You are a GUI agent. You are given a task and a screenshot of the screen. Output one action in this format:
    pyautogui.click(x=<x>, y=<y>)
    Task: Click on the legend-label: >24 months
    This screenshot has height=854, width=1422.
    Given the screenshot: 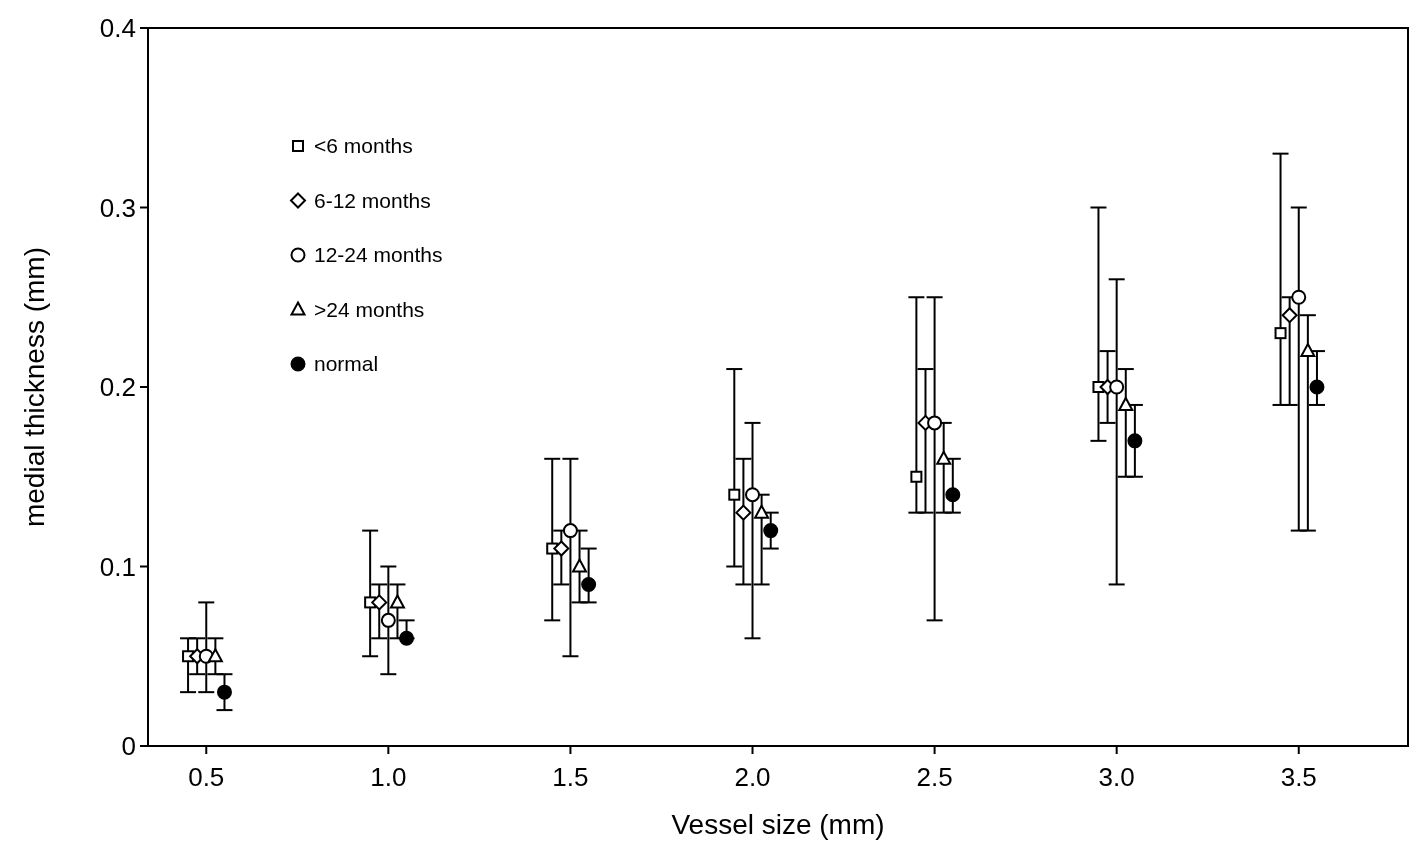 What is the action you would take?
    pyautogui.click(x=369, y=309)
    